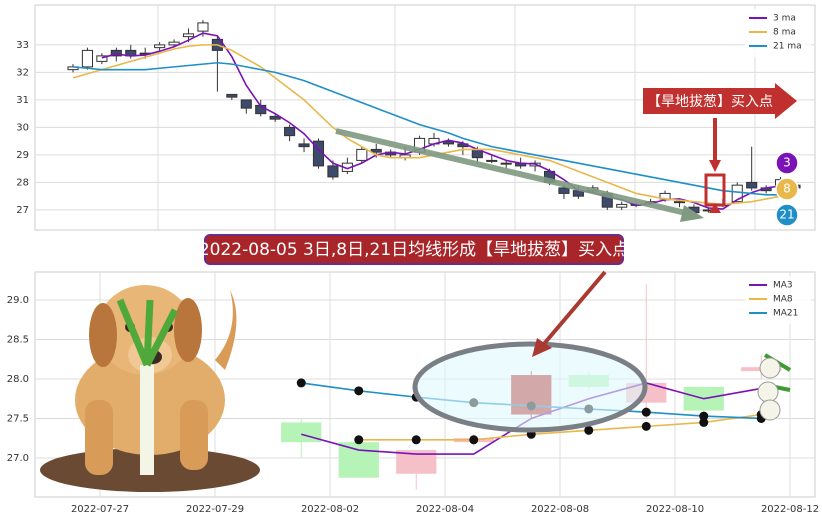 The image size is (822, 520). What do you see at coordinates (560, 427) in the screenshot?
I see `ma-line` at bounding box center [560, 427].